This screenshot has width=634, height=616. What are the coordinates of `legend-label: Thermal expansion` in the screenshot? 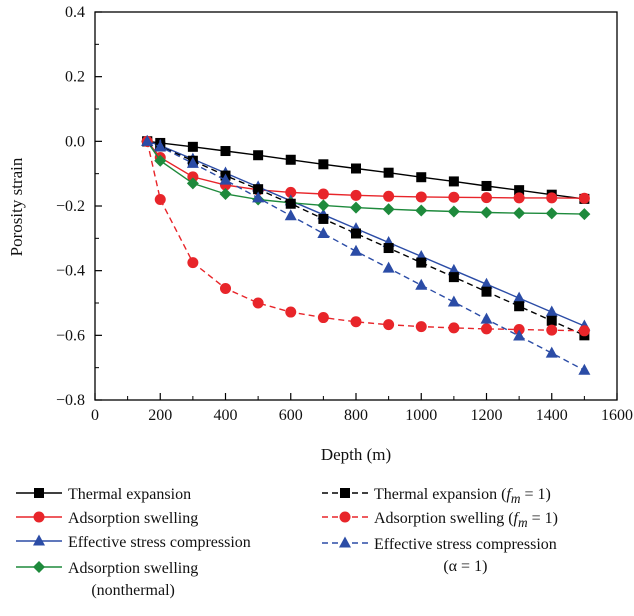 It's located at (130, 494).